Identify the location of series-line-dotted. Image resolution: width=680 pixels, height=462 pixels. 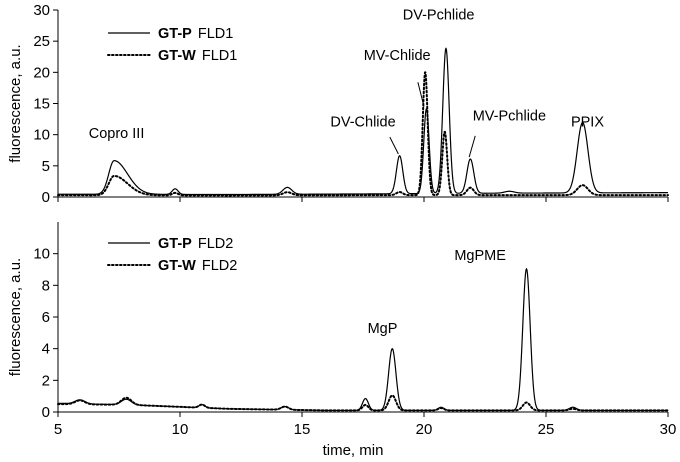
(363, 403).